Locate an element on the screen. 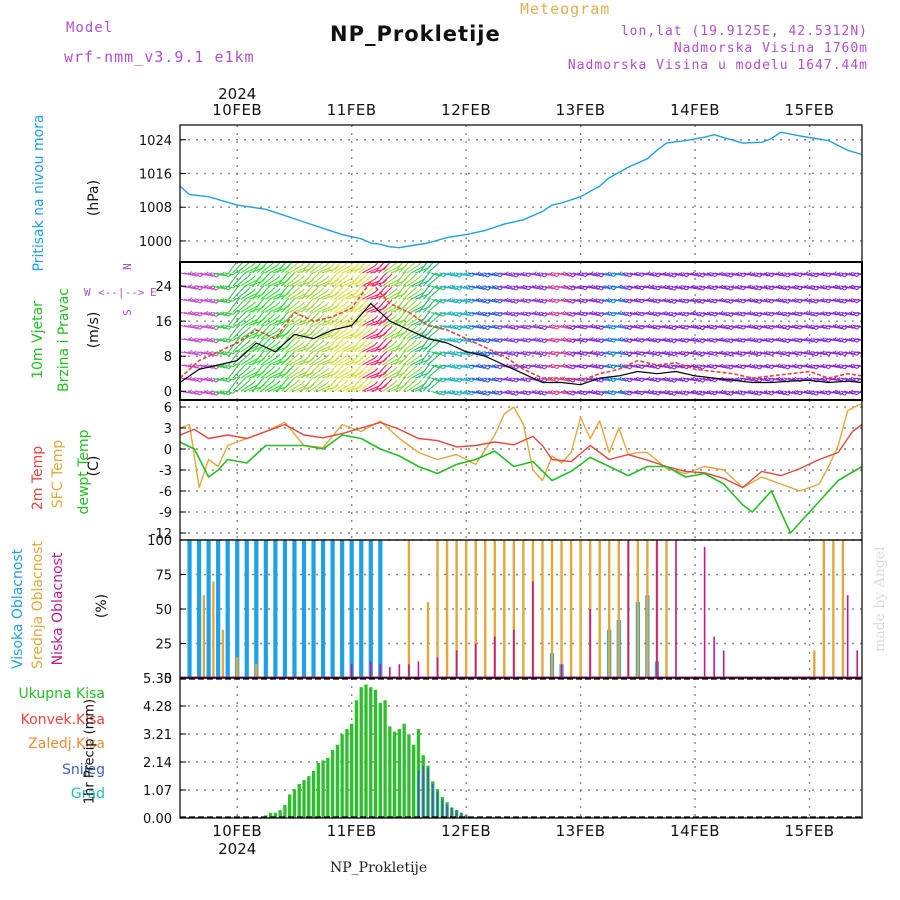  ytick-label-pressure: 1008 is located at coordinates (155, 208).